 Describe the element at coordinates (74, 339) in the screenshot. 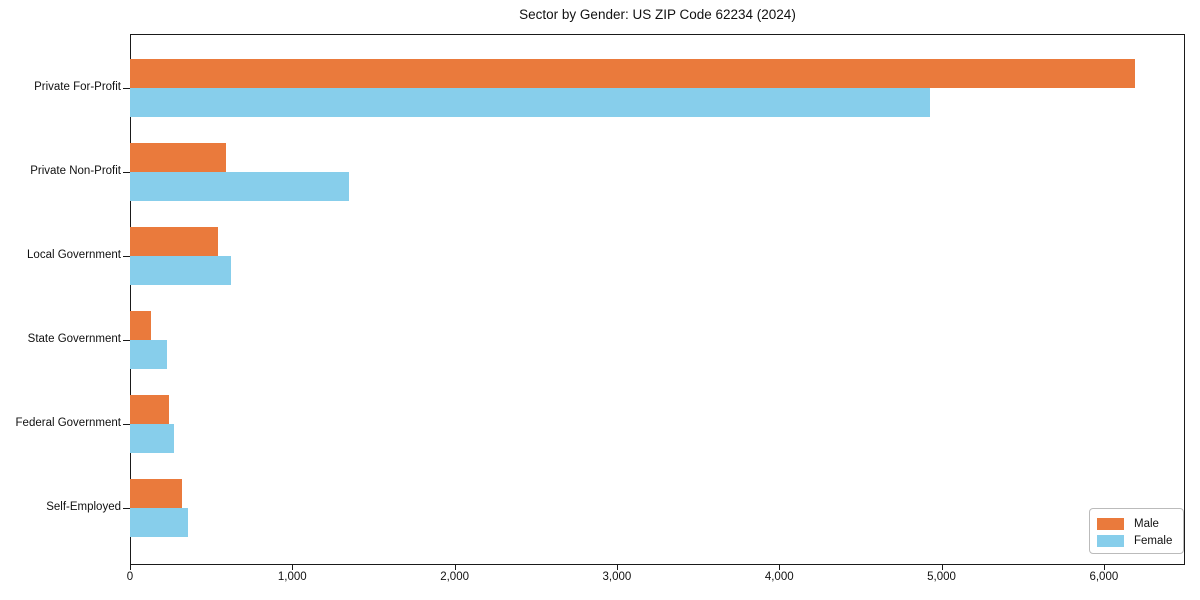

I see `y-tick-label-state-government: State Government` at that location.